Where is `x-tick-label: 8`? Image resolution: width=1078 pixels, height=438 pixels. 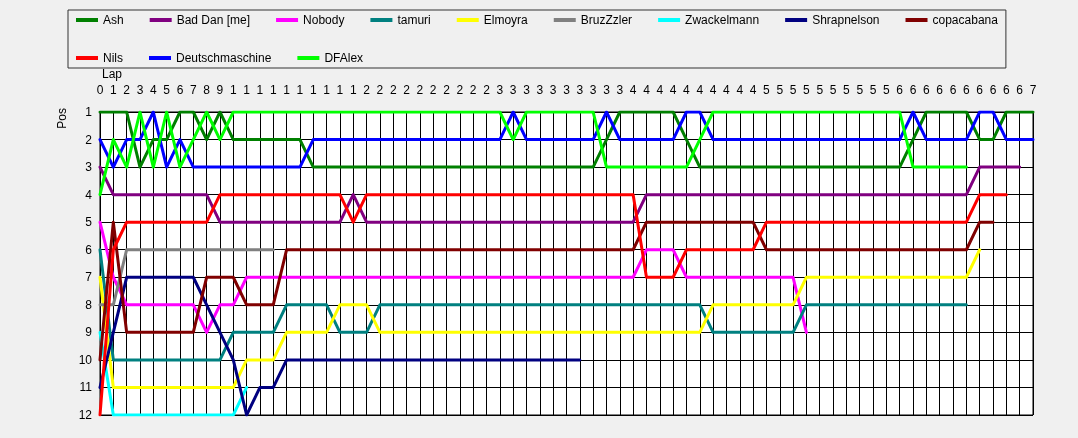 x-tick-label: 8 is located at coordinates (207, 90).